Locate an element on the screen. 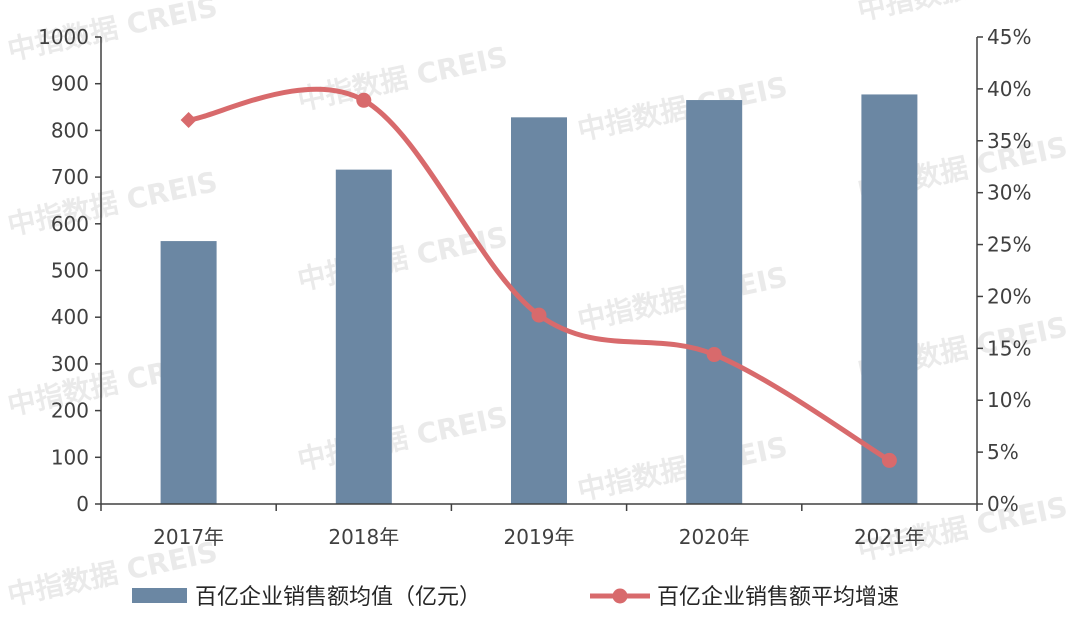 This screenshot has width=1080, height=636. growth-point-2017年 is located at coordinates (188, 120).